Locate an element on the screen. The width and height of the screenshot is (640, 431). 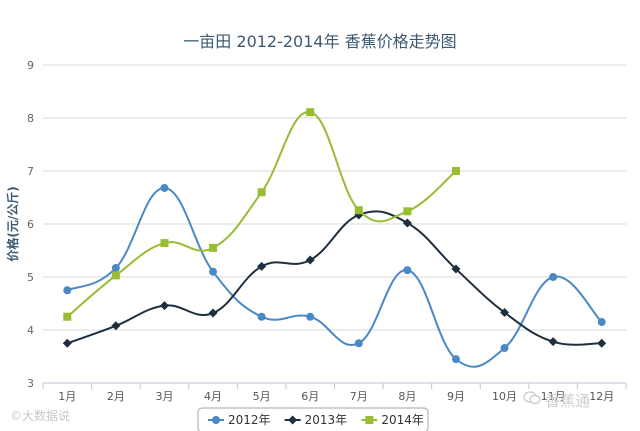
data-point-2014年-9月 is located at coordinates (455, 171).